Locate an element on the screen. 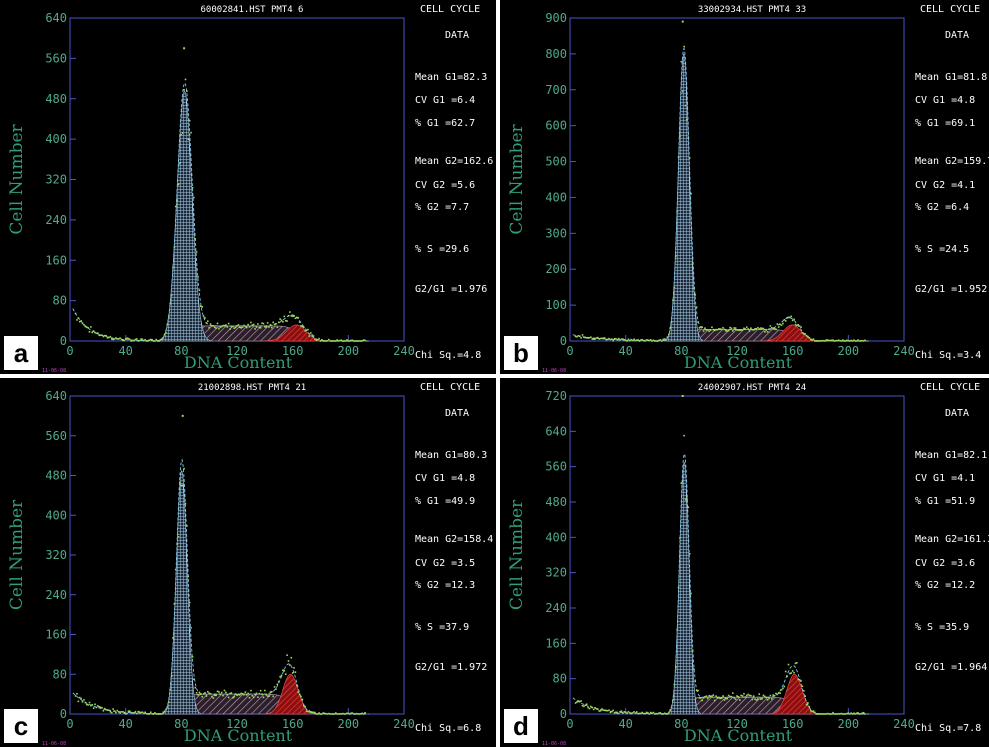 The height and width of the screenshot is (747, 989). x-tick-label: 40 is located at coordinates (625, 351).